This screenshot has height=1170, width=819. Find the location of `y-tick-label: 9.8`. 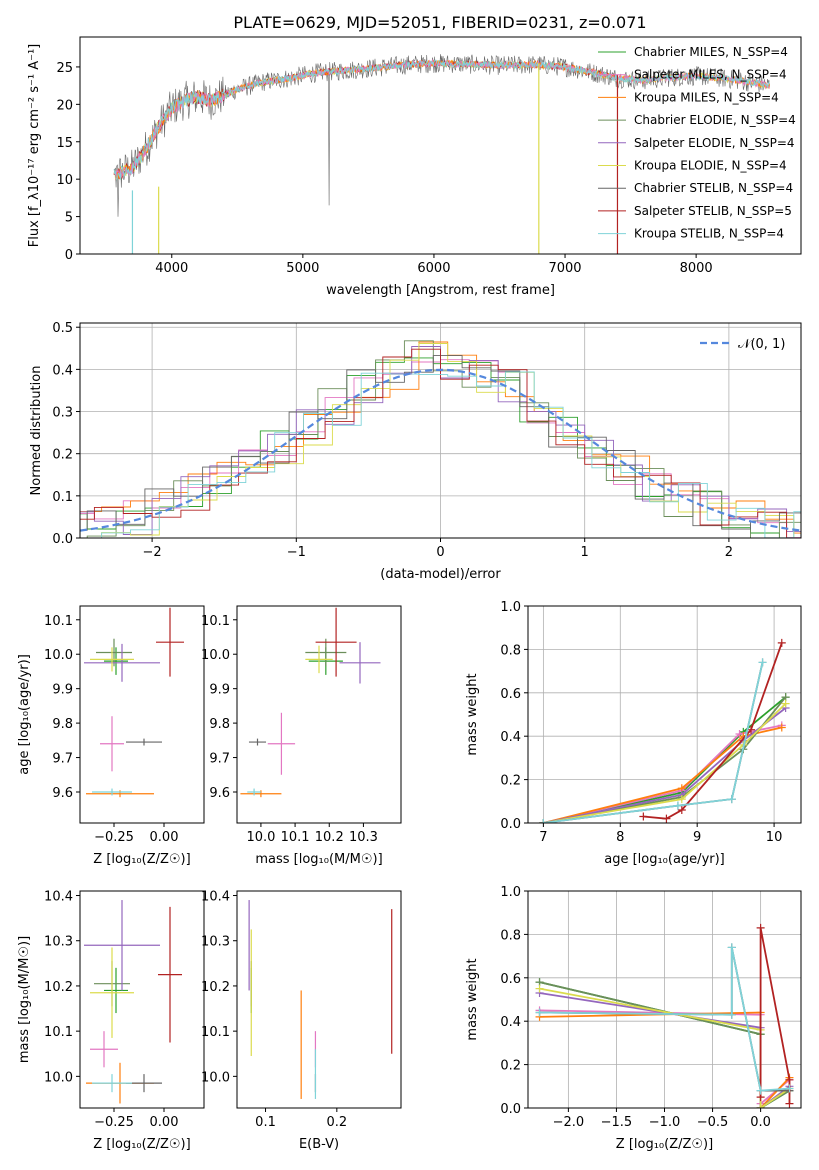

y-tick-label: 9.8 is located at coordinates (219, 724).